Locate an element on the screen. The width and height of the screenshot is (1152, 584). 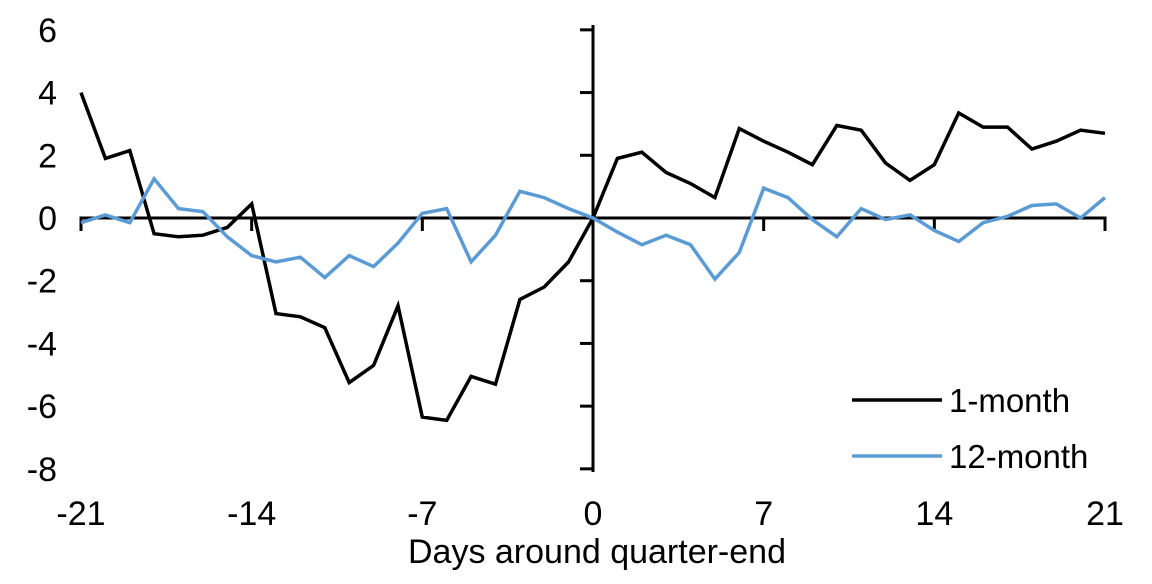
y-tick-label: -2 is located at coordinates (42, 282).